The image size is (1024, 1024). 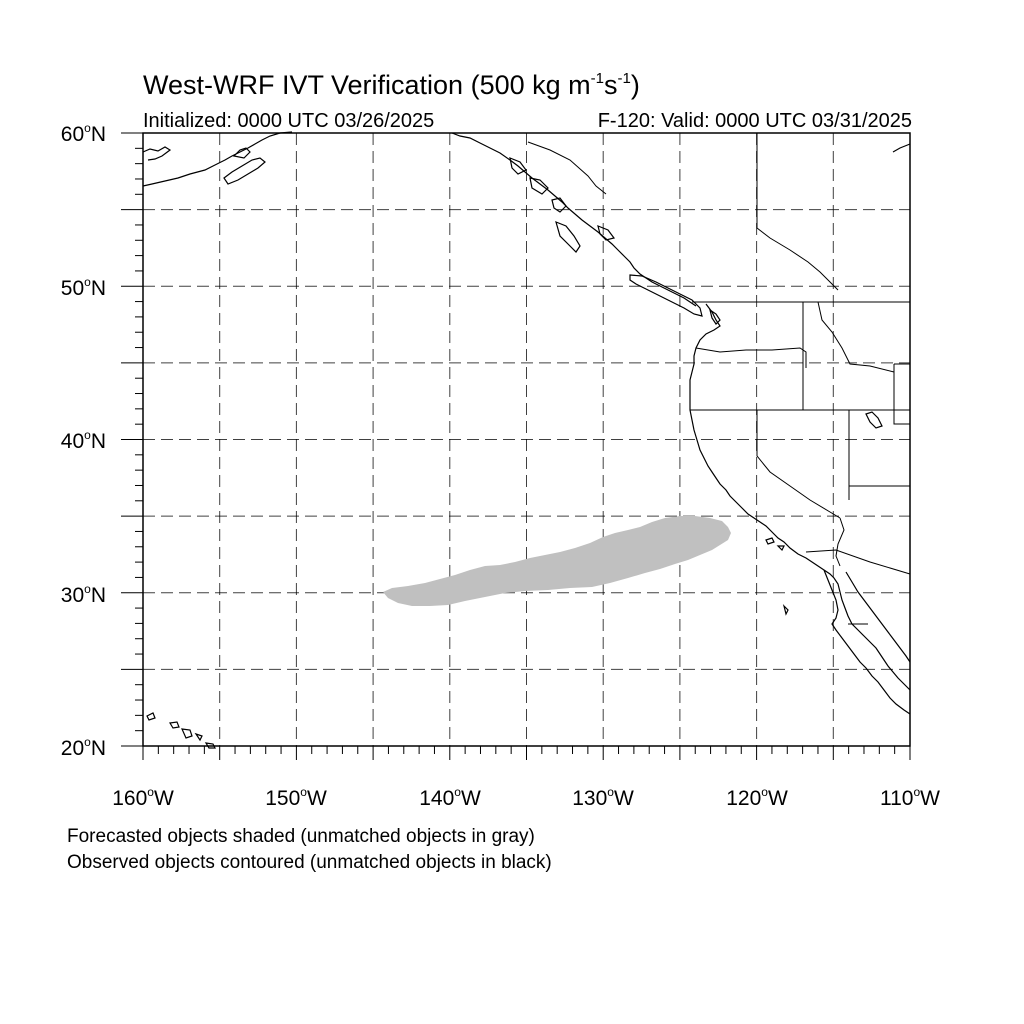 I want to click on lat-label-40n: 40oN, so click(x=83, y=440).